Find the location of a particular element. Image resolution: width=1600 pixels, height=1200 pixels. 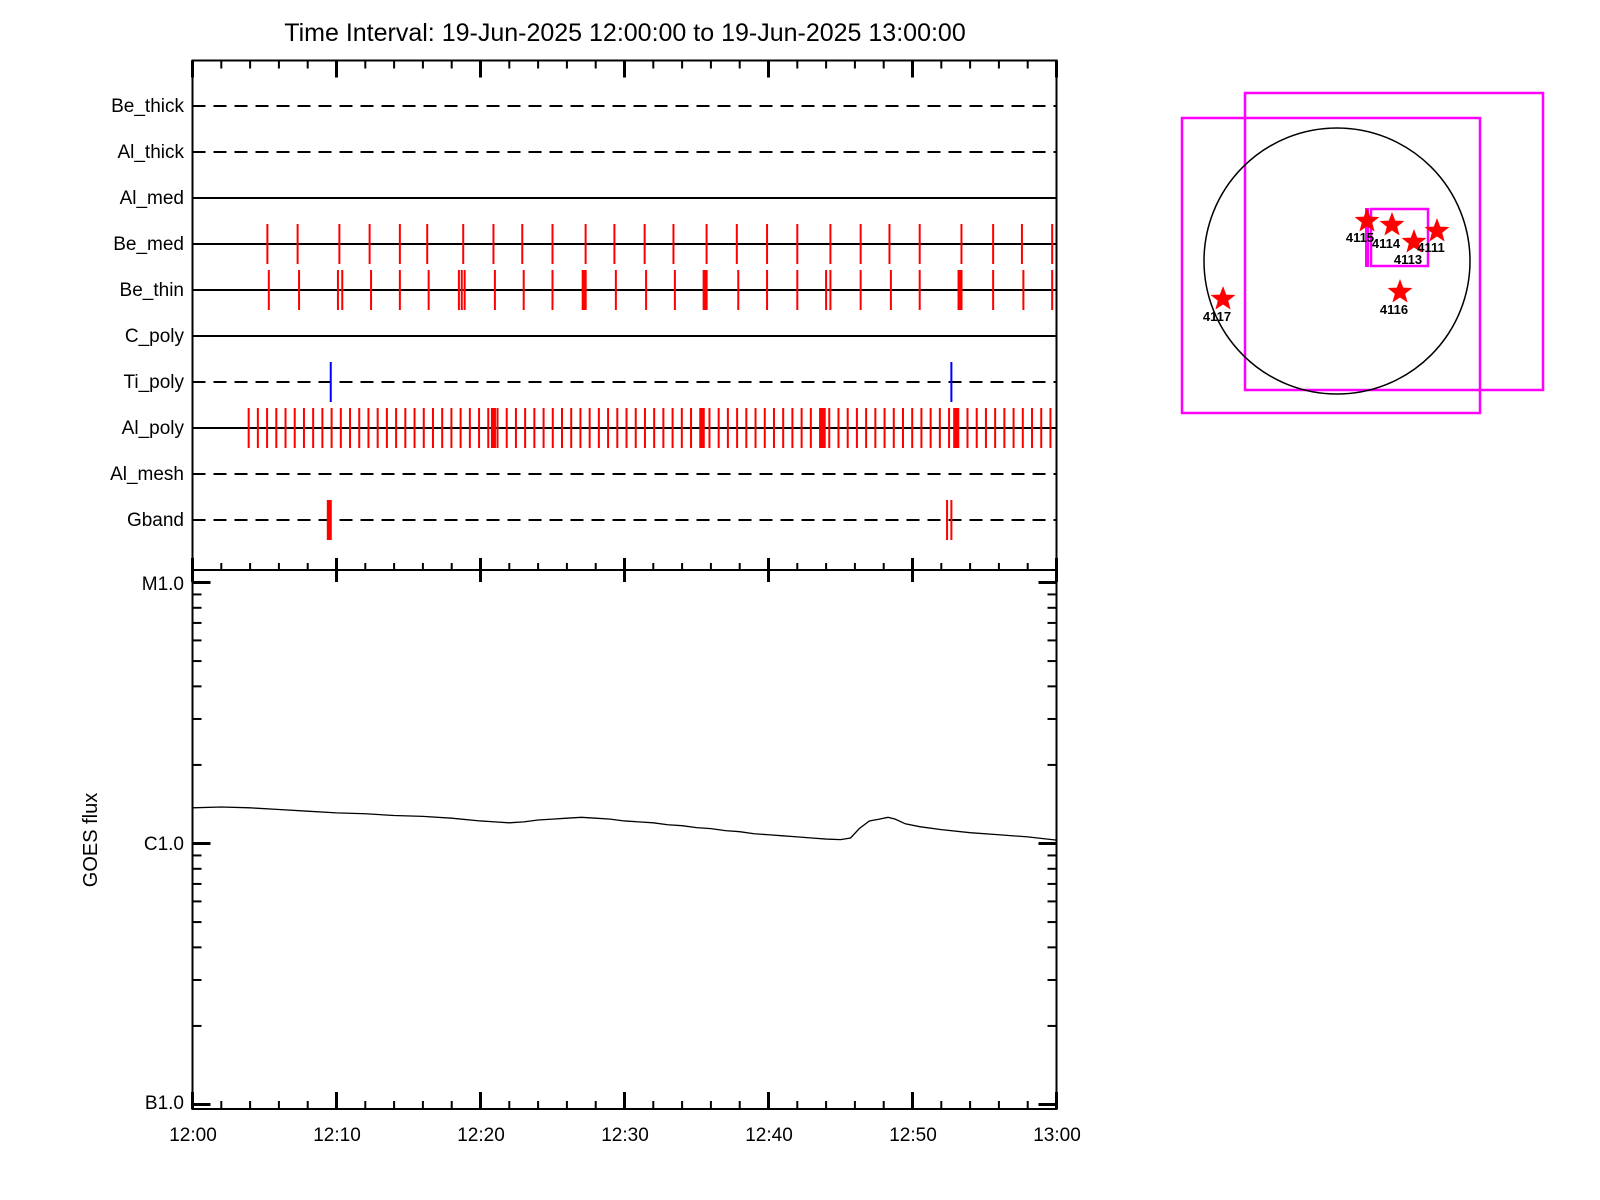

ar-label-4114: 4114 is located at coordinates (1386, 243).